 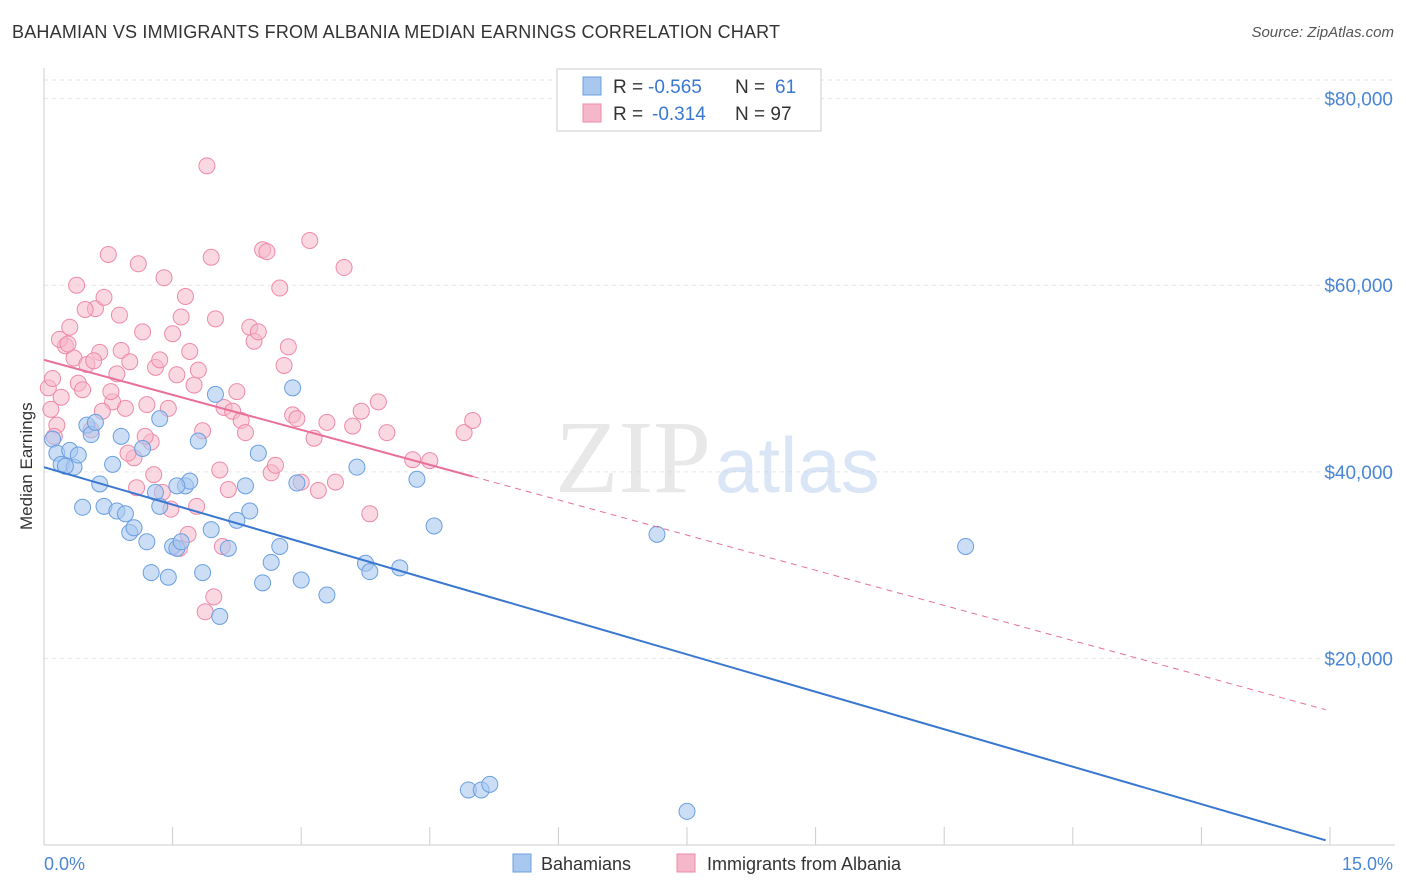 I want to click on x-tick-labels: 0.0% 15.0%, so click(x=718, y=864).